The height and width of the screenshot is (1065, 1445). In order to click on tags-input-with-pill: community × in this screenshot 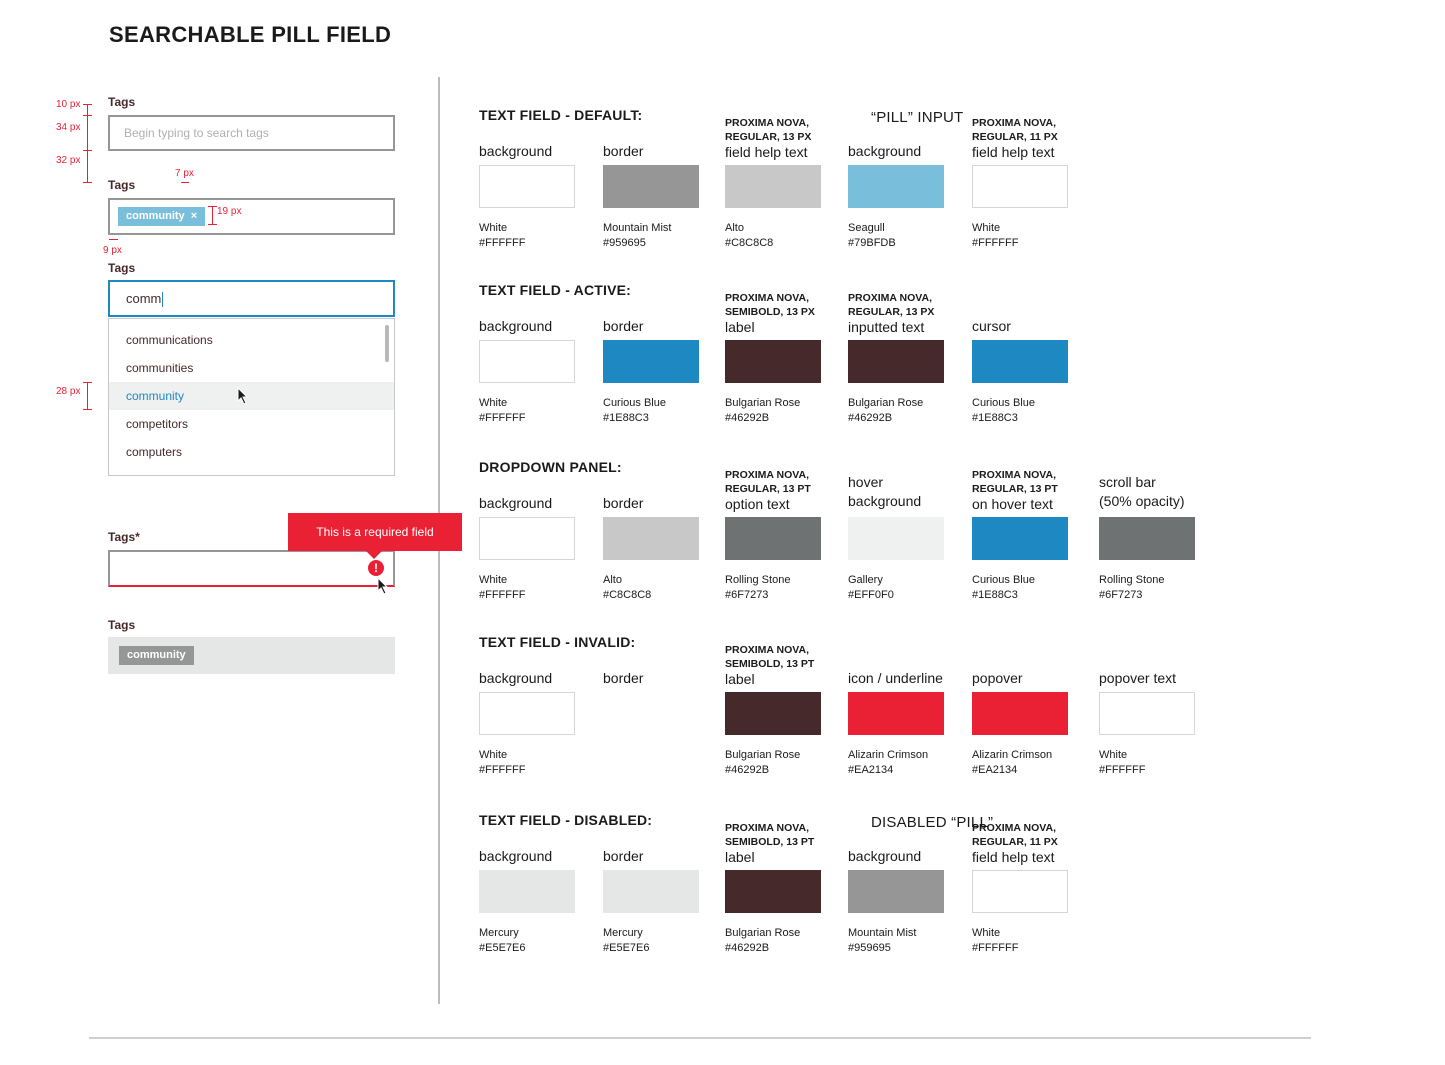, I will do `click(251, 216)`.